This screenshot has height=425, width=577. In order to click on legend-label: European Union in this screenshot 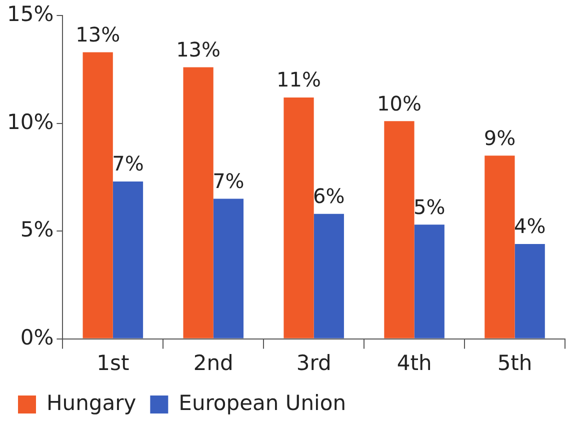, I will do `click(262, 402)`.